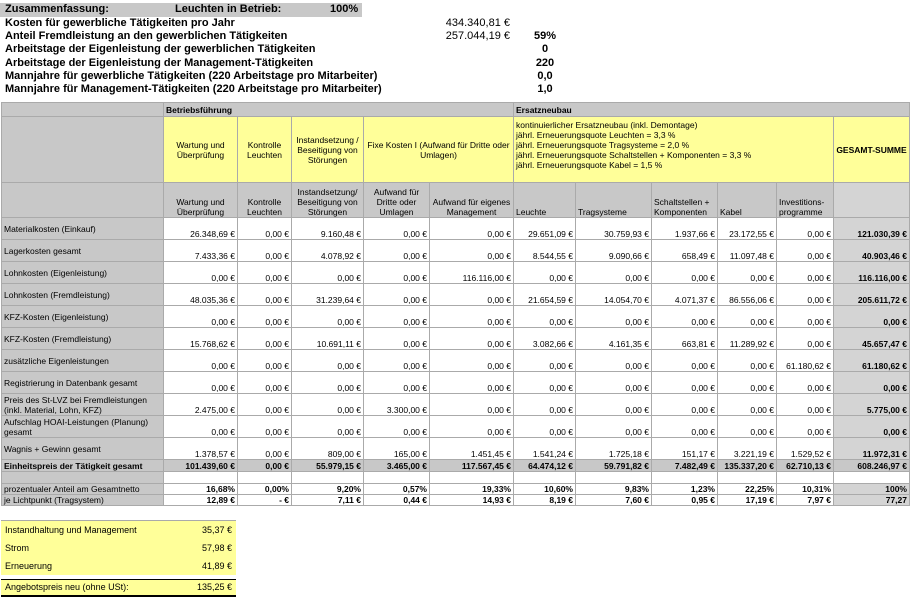  I want to click on cell-value: 7.433,36 €, so click(200, 250).